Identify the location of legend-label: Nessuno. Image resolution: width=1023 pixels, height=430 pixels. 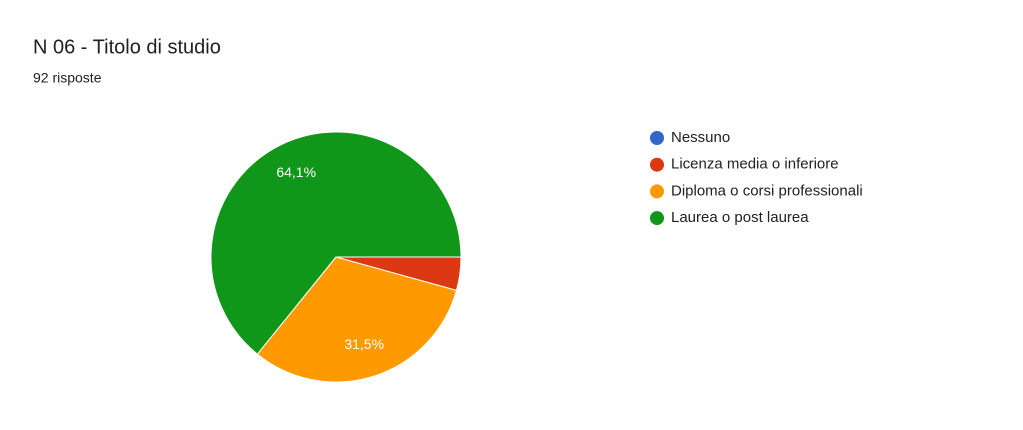
(700, 137).